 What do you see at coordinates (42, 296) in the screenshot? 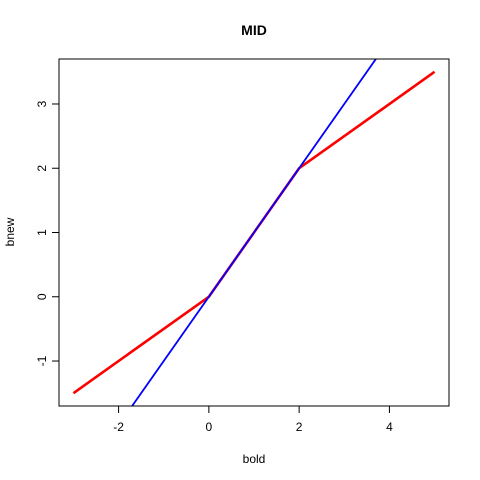
I see `y-tick-label: 0` at bounding box center [42, 296].